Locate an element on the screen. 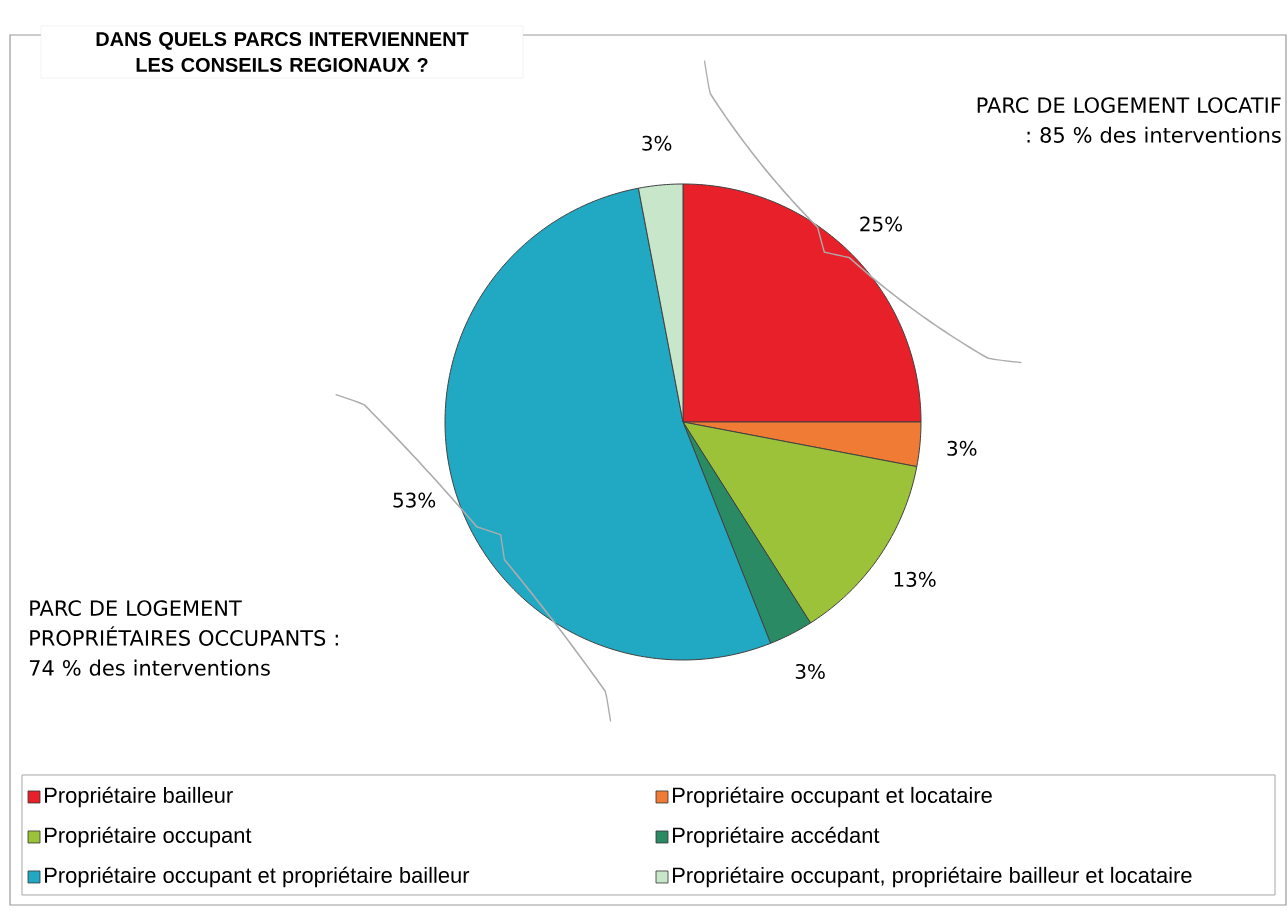 The width and height of the screenshot is (1288, 913). data-label: 13% is located at coordinates (915, 579).